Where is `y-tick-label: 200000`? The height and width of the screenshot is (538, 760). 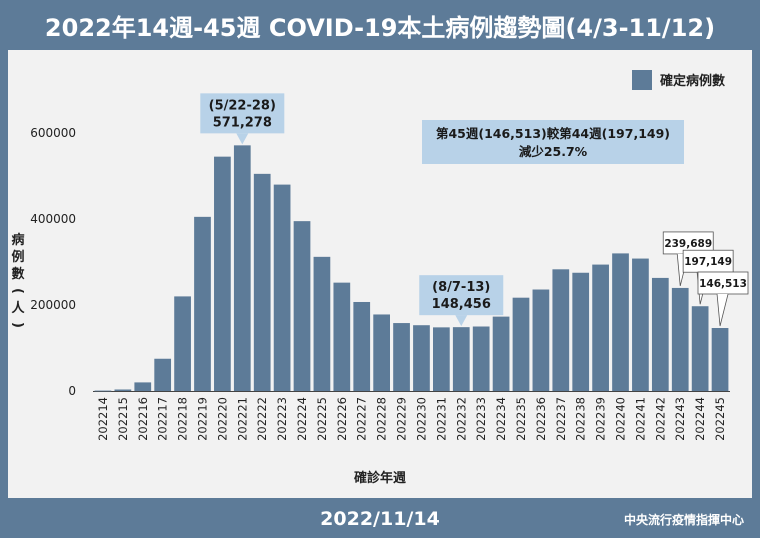
y-tick-label: 200000 is located at coordinates (53, 305).